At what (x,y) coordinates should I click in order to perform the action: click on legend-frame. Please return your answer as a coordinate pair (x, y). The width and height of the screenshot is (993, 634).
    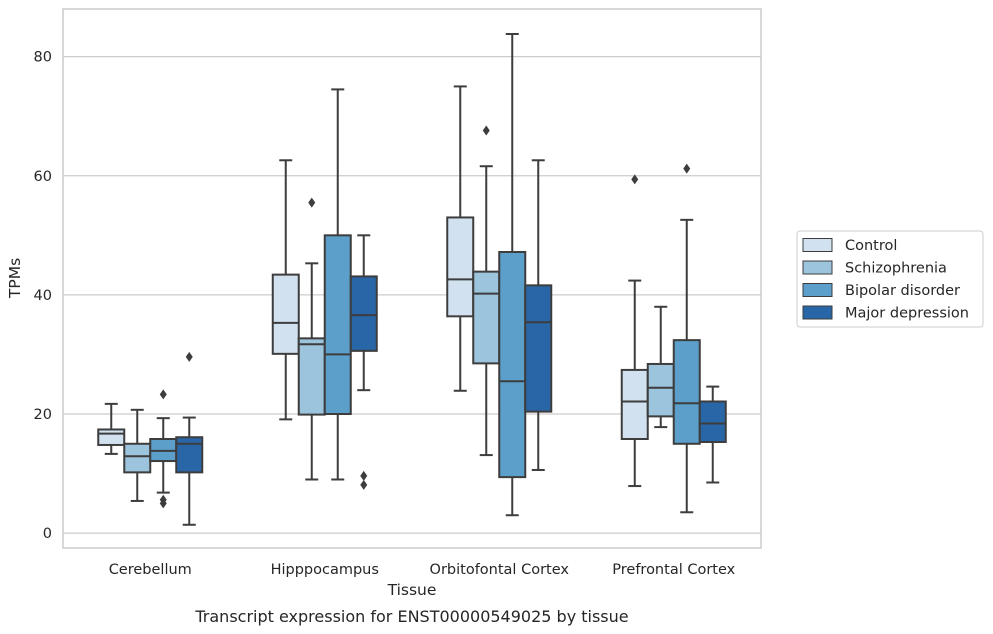
    Looking at the image, I should click on (890, 279).